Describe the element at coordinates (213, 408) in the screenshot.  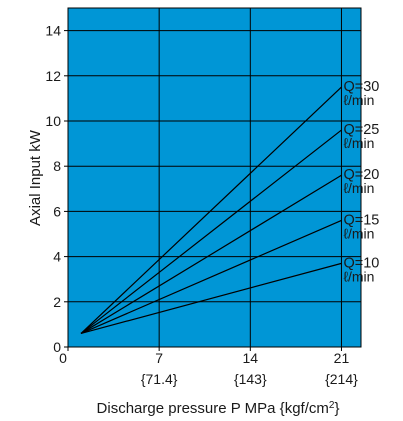
I see `x-axis-label-main: Discharge pressure P MPa {kgf/cm` at that location.